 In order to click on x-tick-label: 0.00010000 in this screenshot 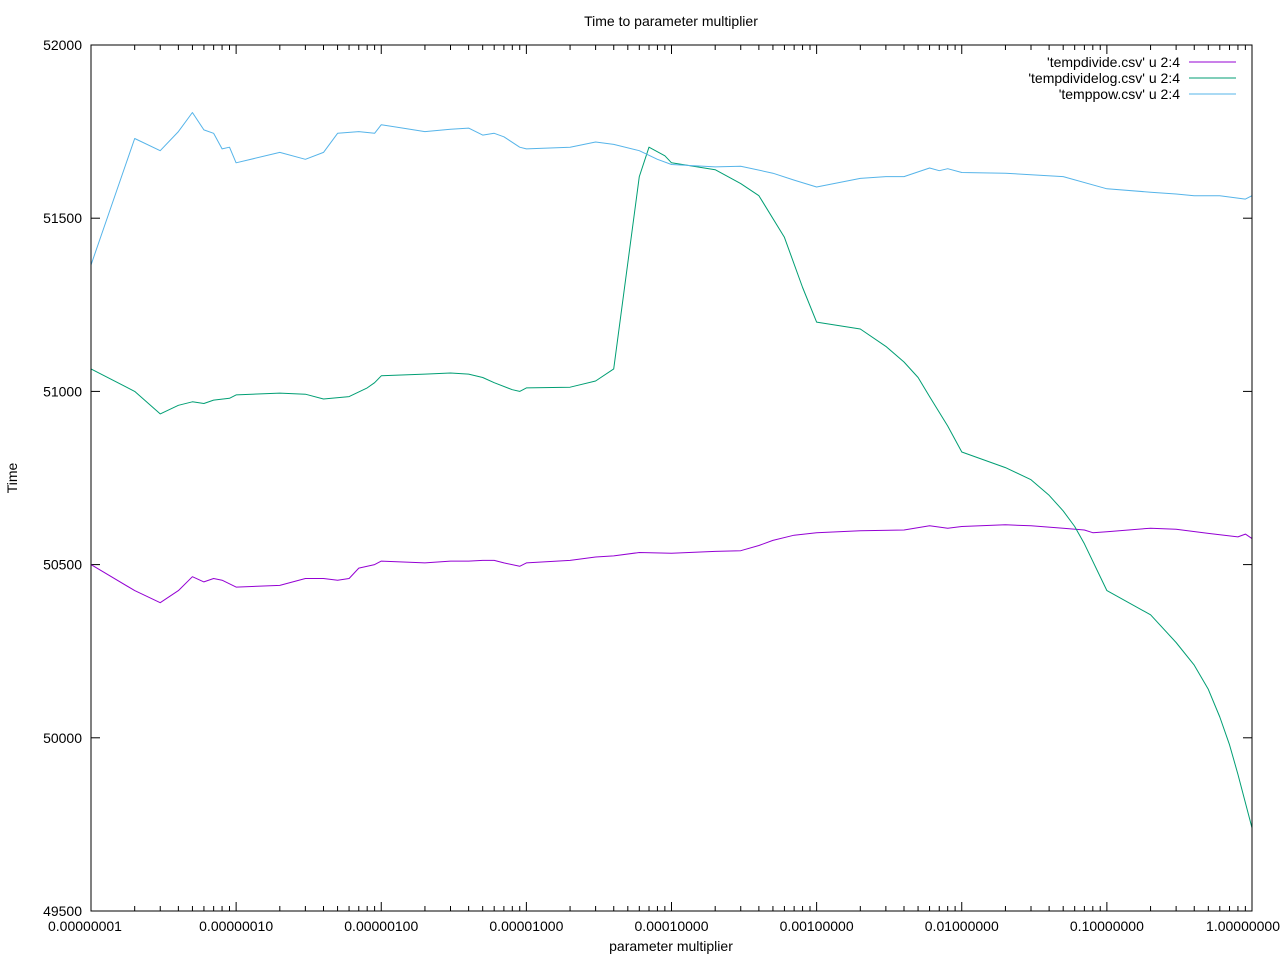, I will do `click(672, 926)`.